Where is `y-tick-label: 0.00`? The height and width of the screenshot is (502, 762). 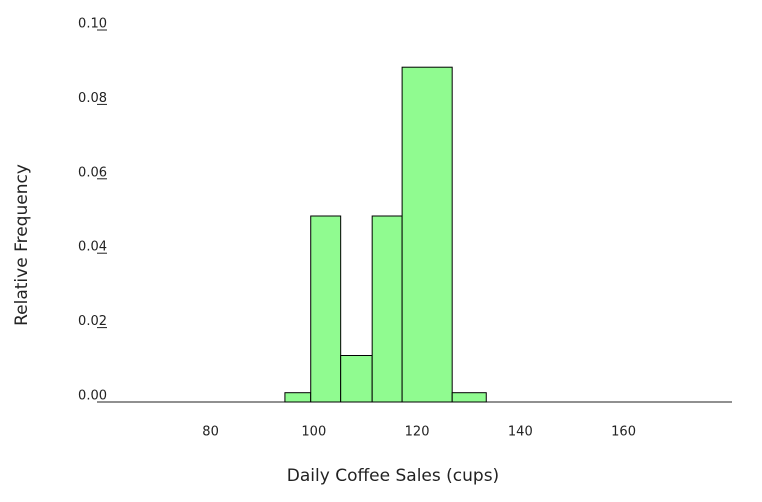 y-tick-label: 0.00 is located at coordinates (92, 396).